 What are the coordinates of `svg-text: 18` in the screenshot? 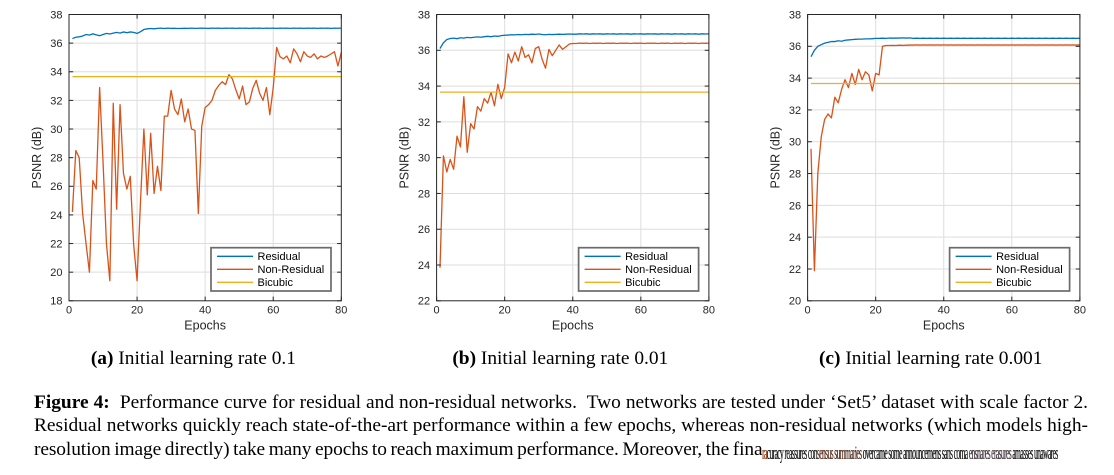 It's located at (56, 302).